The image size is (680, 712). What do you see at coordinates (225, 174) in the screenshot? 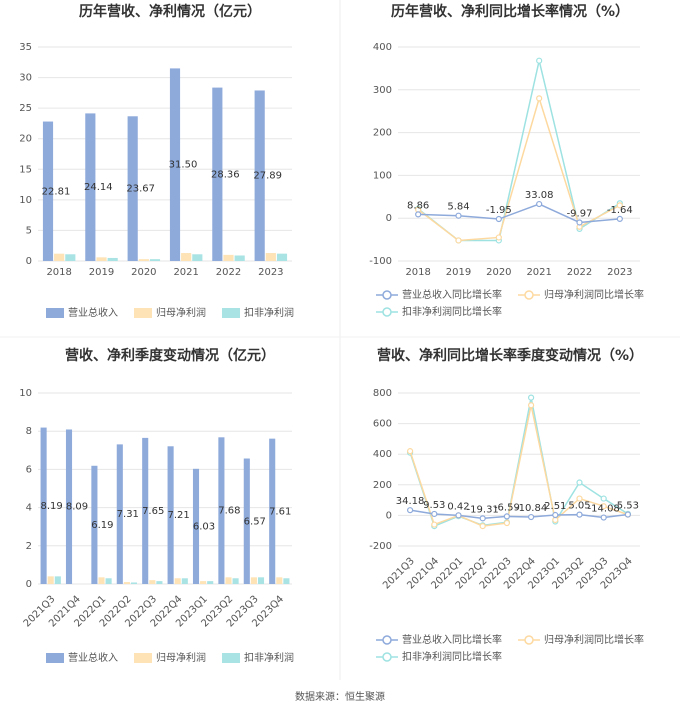
I see `data-label: 28.36` at bounding box center [225, 174].